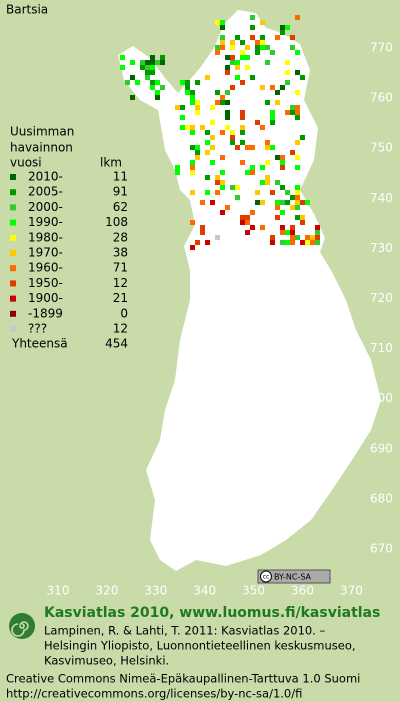 The image size is (400, 702). Describe the element at coordinates (120, 237) in the screenshot. I see `legend-count: 28` at that location.